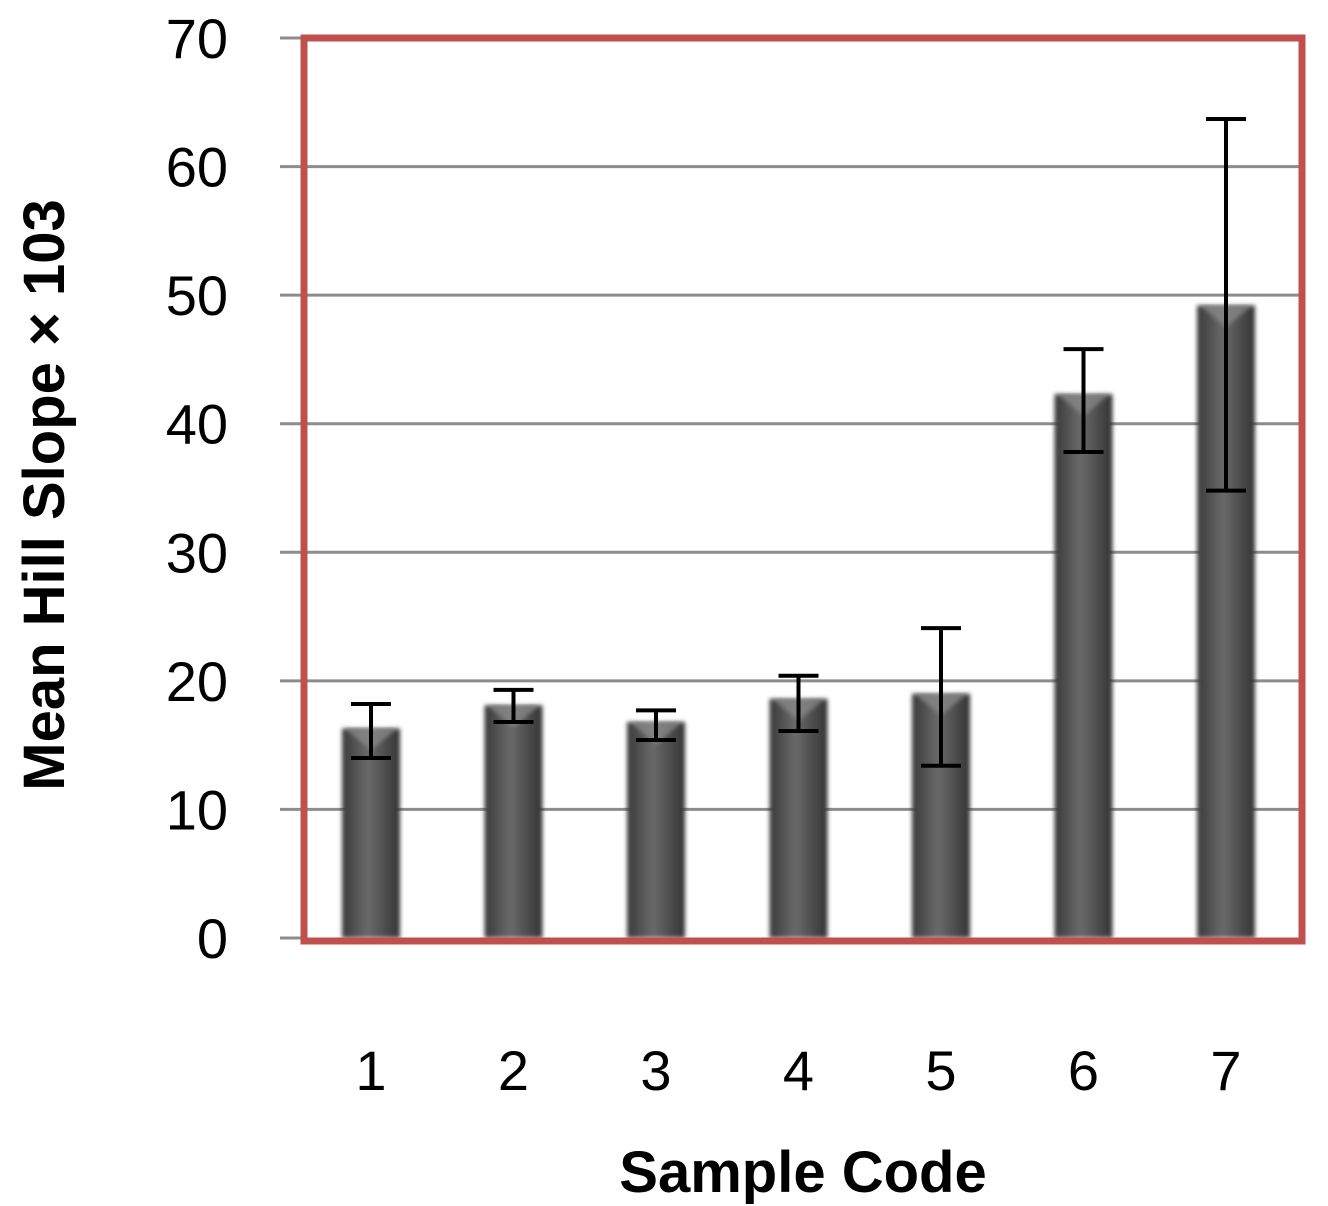 The image size is (1328, 1206). I want to click on y-tick-label: 50, so click(197, 295).